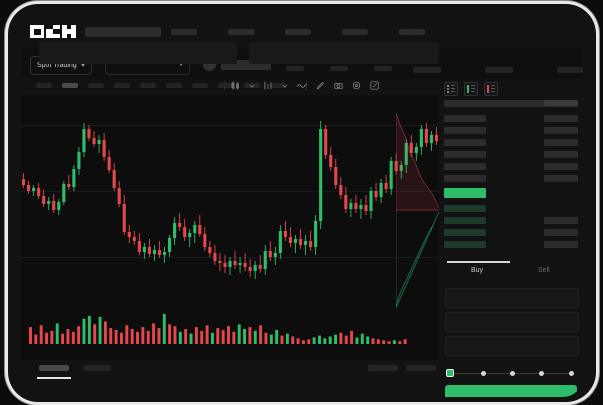 This screenshot has height=405, width=603. What do you see at coordinates (511, 391) in the screenshot?
I see `submit-buy-button` at bounding box center [511, 391].